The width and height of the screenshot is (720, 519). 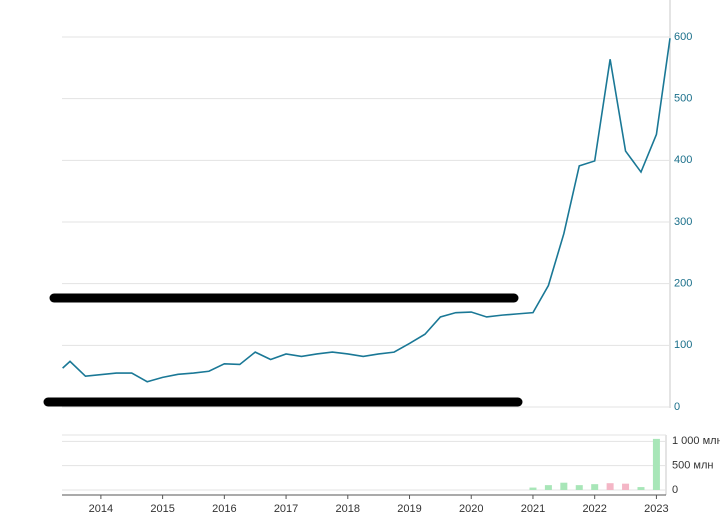 What do you see at coordinates (683, 37) in the screenshot?
I see `y-tick-label: 600` at bounding box center [683, 37].